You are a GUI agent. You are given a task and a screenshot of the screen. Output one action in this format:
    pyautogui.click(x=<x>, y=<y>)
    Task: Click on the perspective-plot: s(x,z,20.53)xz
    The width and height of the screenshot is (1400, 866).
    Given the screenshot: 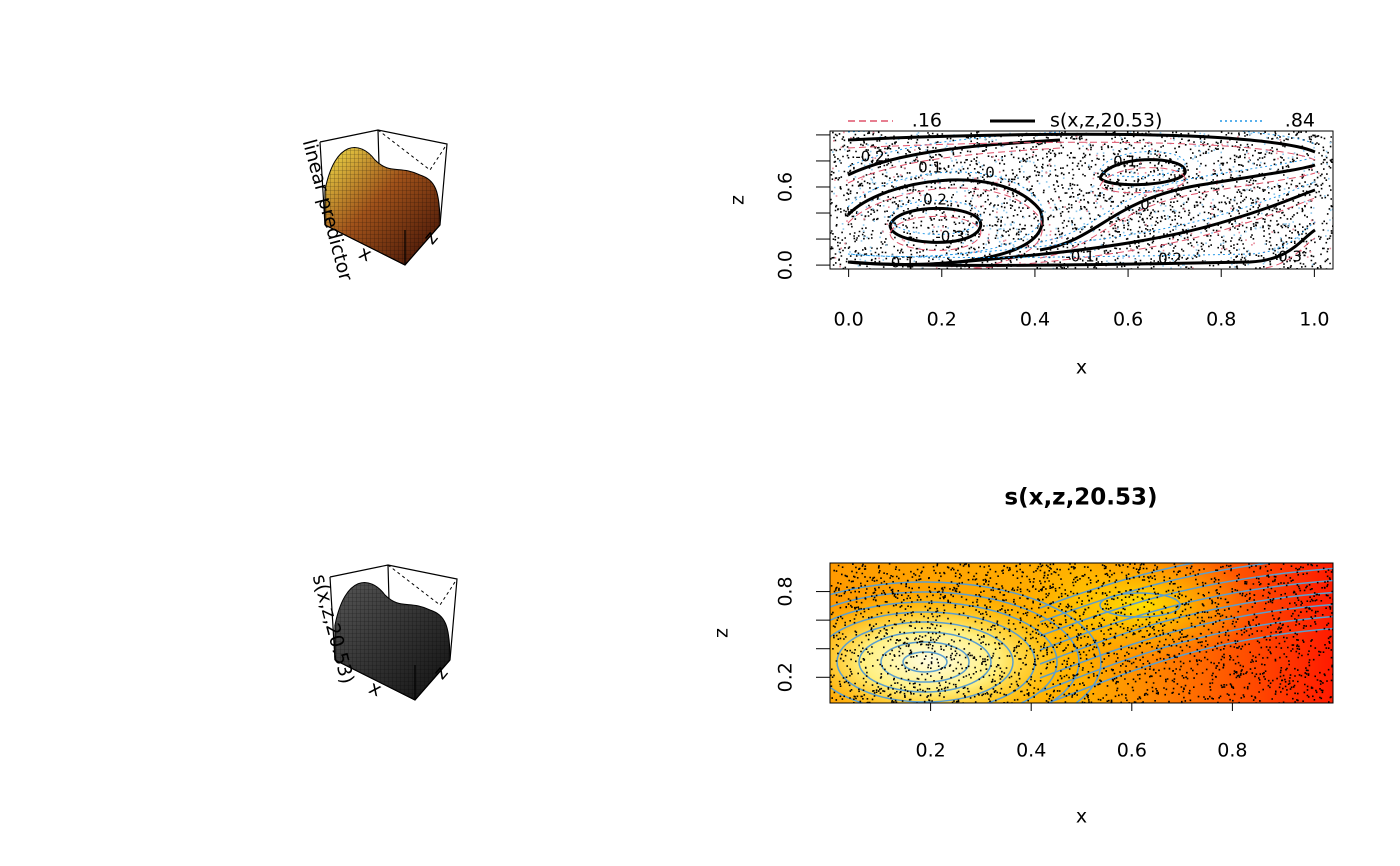 What is the action you would take?
    pyautogui.click(x=383, y=633)
    